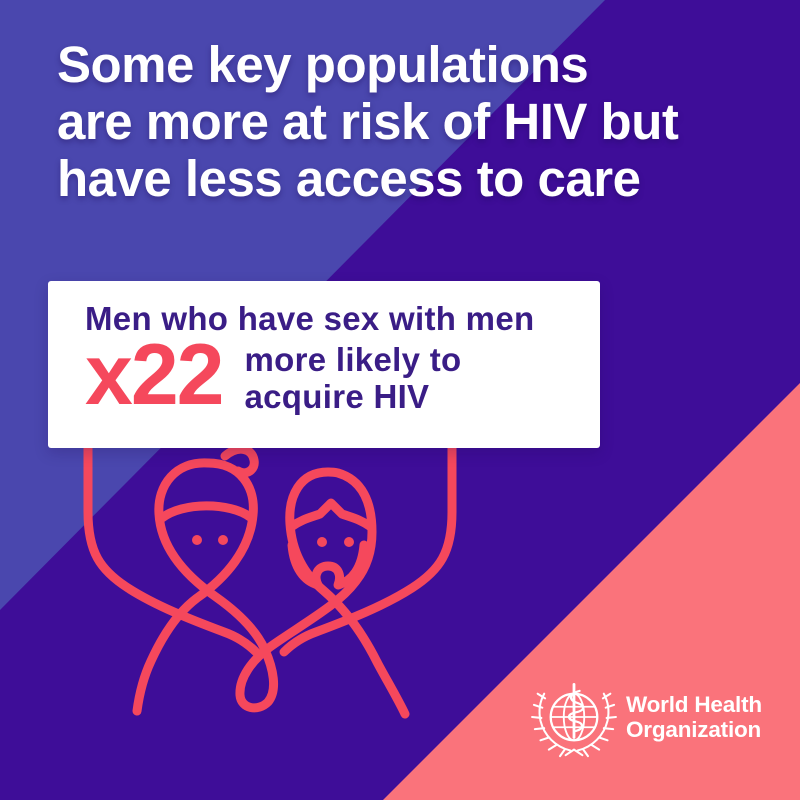  I want to click on right-man-body-line, so click(347, 593).